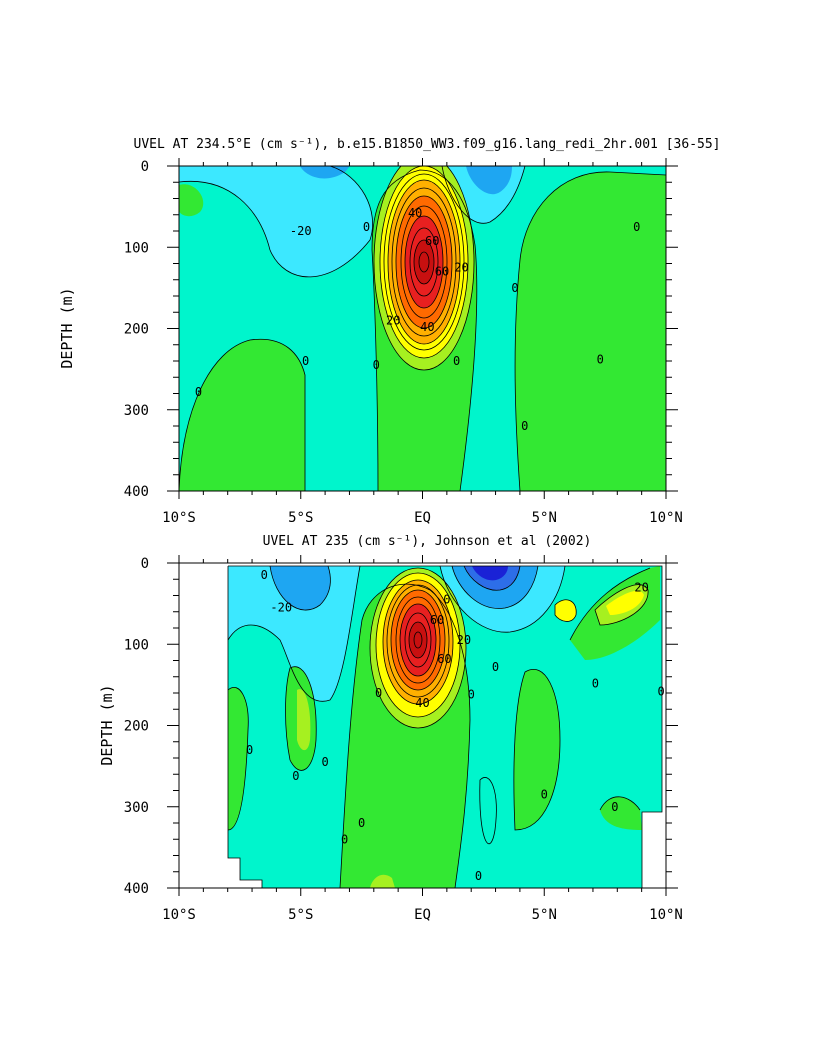  What do you see at coordinates (536, 749) in the screenshot?
I see `fill-positive-north-mid-obs` at bounding box center [536, 749].